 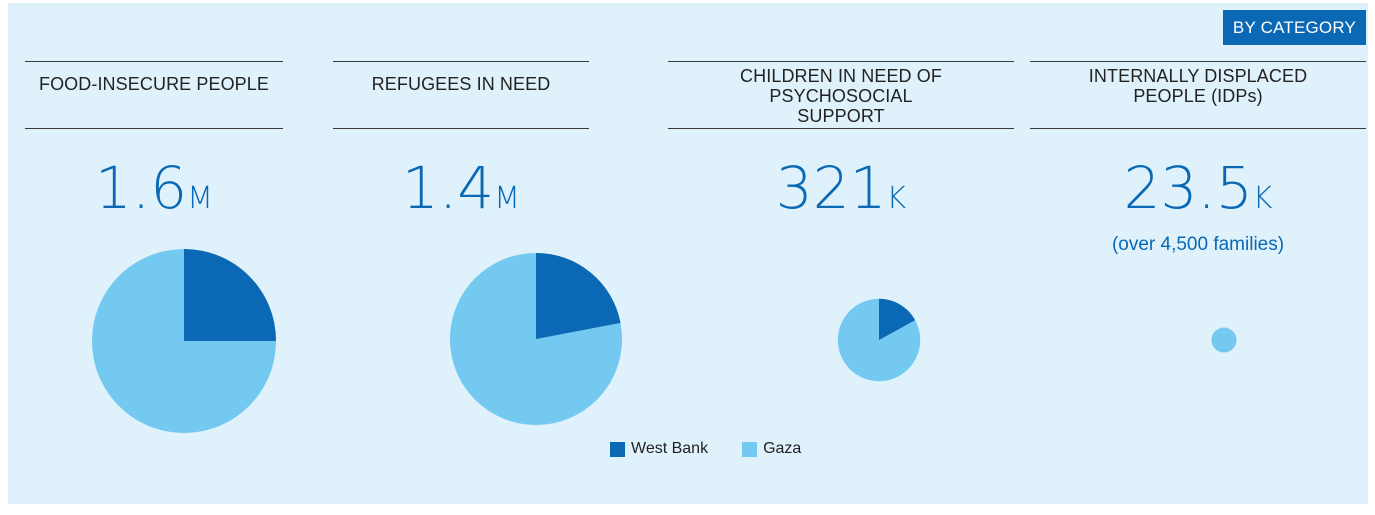 I want to click on category-title: INTERNALLY DISPLACED PEOPLE (IDPs), so click(x=1198, y=86).